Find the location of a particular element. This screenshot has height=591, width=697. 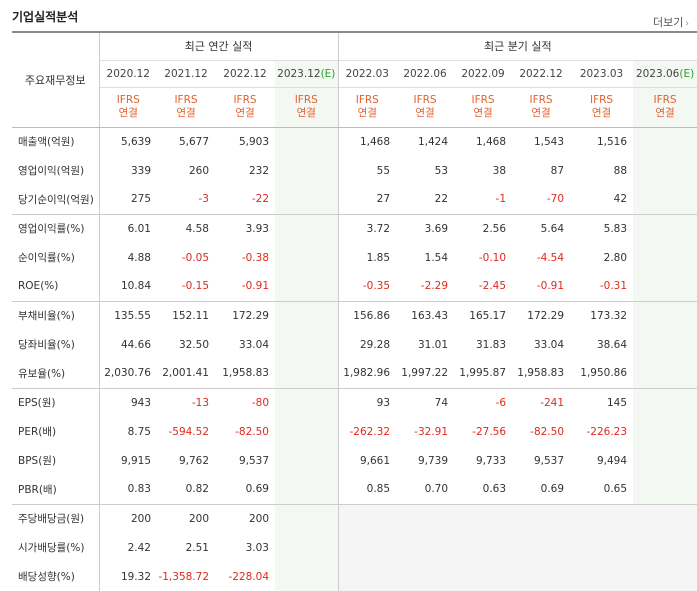

value-cell: 0.69 is located at coordinates (257, 489).